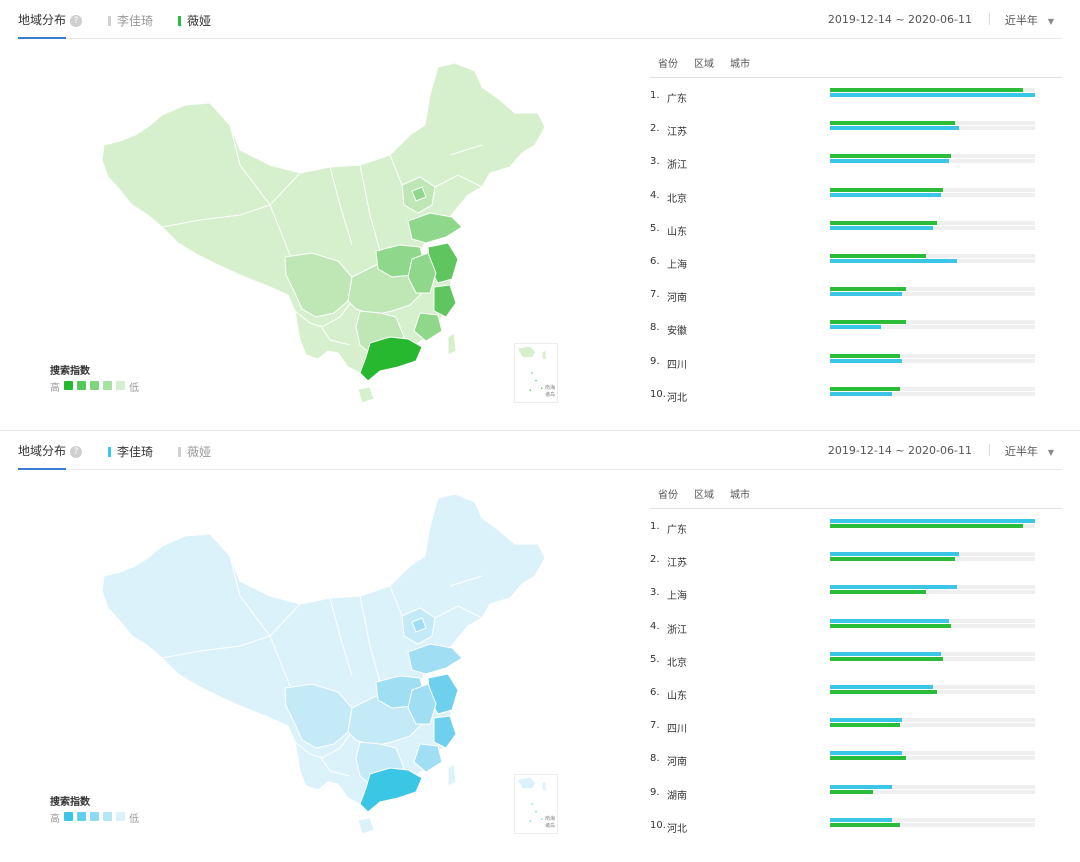  What do you see at coordinates (677, 232) in the screenshot?
I see `province-name: 山东` at bounding box center [677, 232].